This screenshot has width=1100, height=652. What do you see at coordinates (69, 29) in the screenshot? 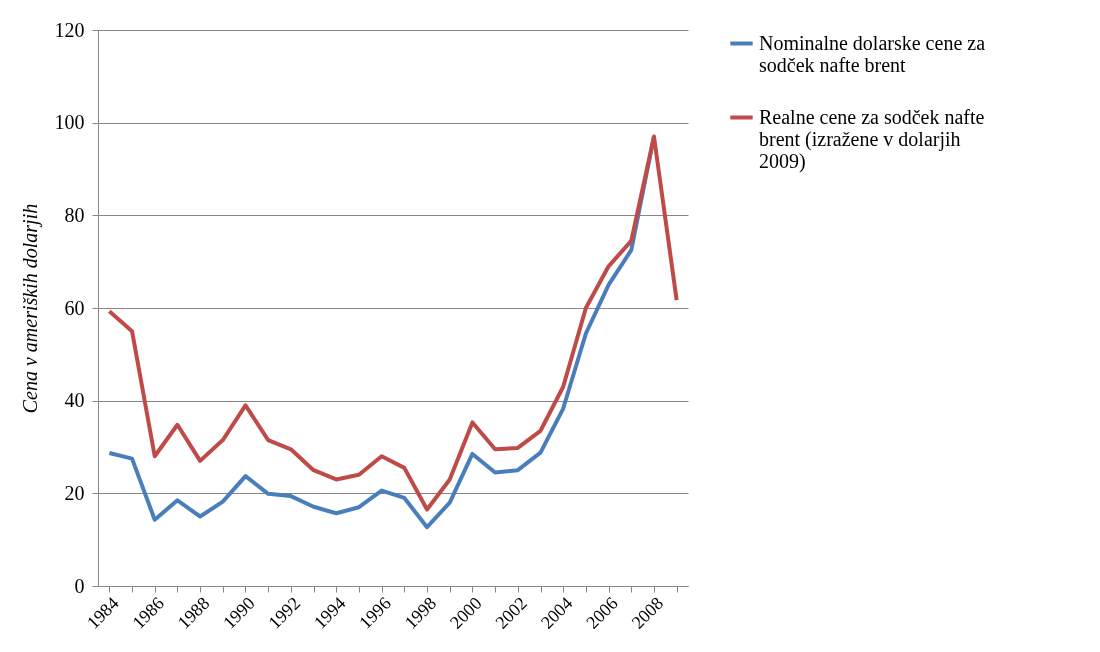
I see `y-tick-label: 120` at bounding box center [69, 29].